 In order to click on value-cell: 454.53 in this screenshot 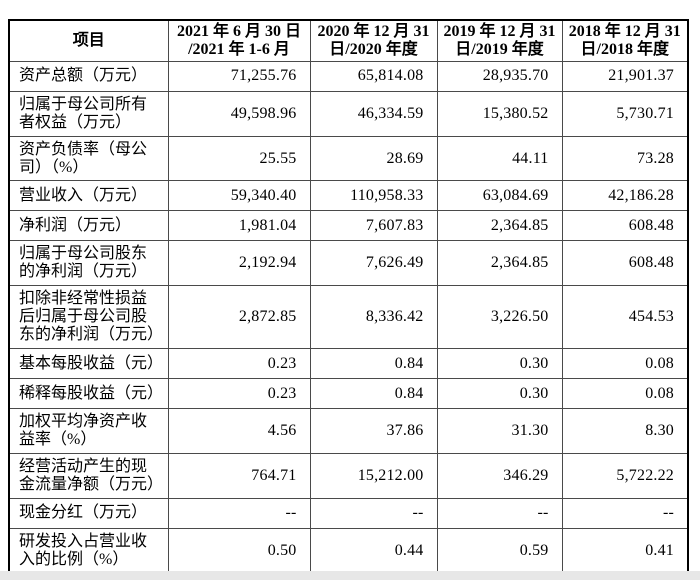, I will do `click(625, 317)`.